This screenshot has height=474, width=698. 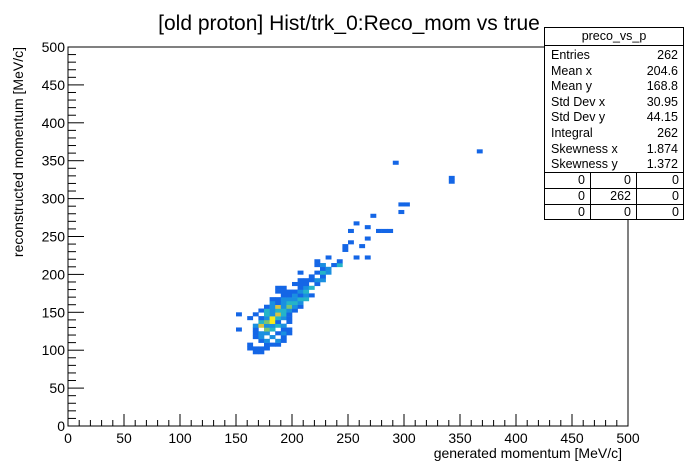 I want to click on y-tick-label: 450, so click(x=54, y=85).